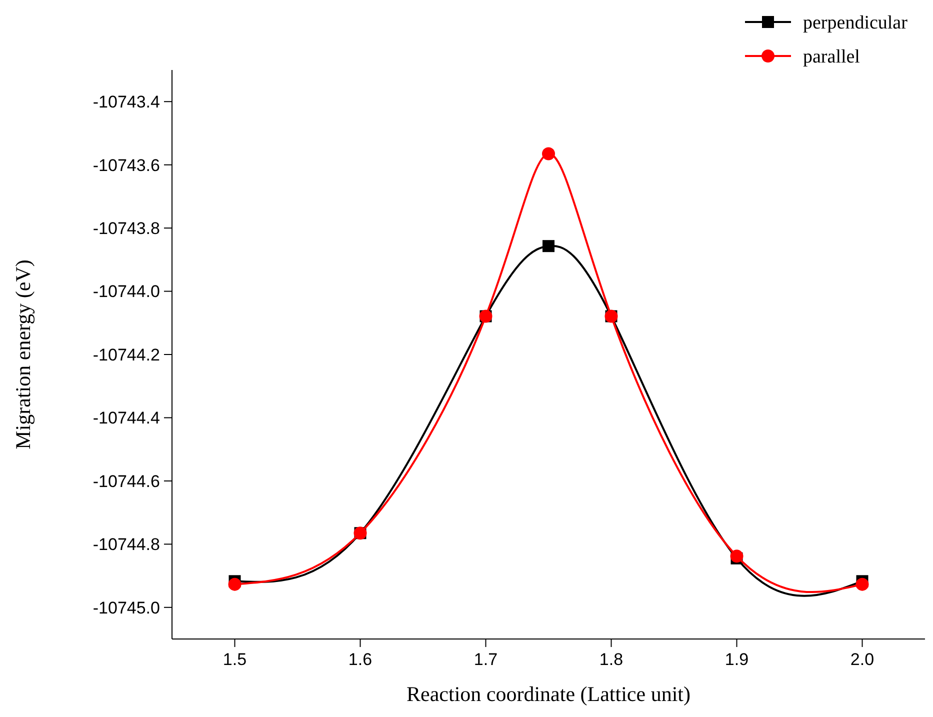 Image resolution: width=933 pixels, height=717 pixels. I want to click on legend-label: parallel, so click(831, 57).